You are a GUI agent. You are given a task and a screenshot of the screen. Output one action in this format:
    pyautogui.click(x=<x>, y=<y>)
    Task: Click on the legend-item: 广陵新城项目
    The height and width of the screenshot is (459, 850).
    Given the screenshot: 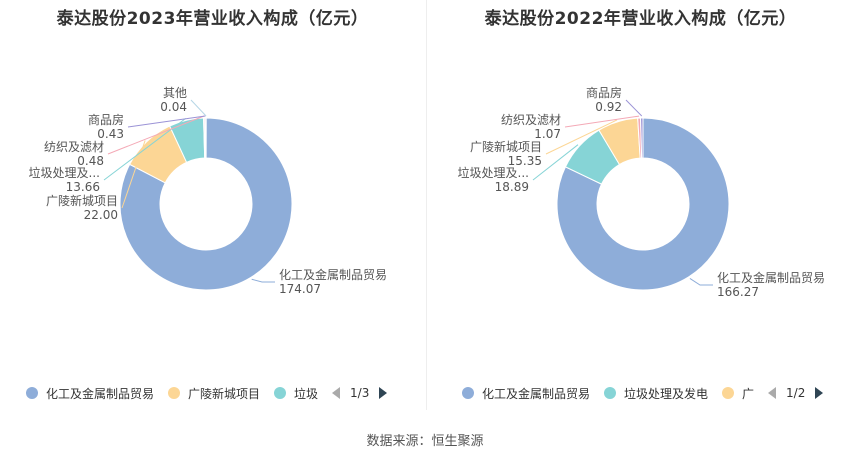 What is the action you would take?
    pyautogui.click(x=214, y=393)
    